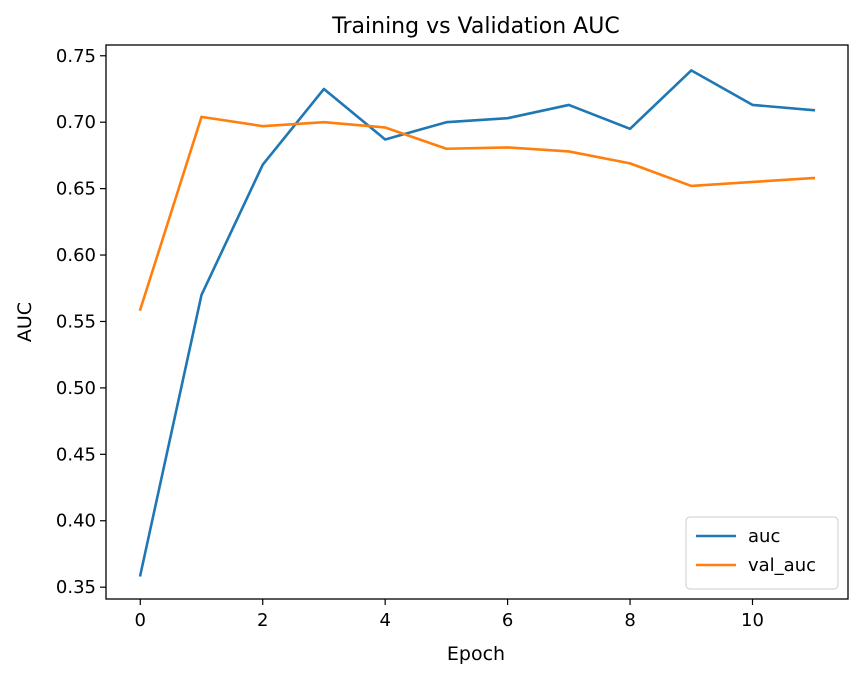 Image resolution: width=863 pixels, height=678 pixels. Describe the element at coordinates (629, 620) in the screenshot. I see `x-tick-label: 8` at that location.